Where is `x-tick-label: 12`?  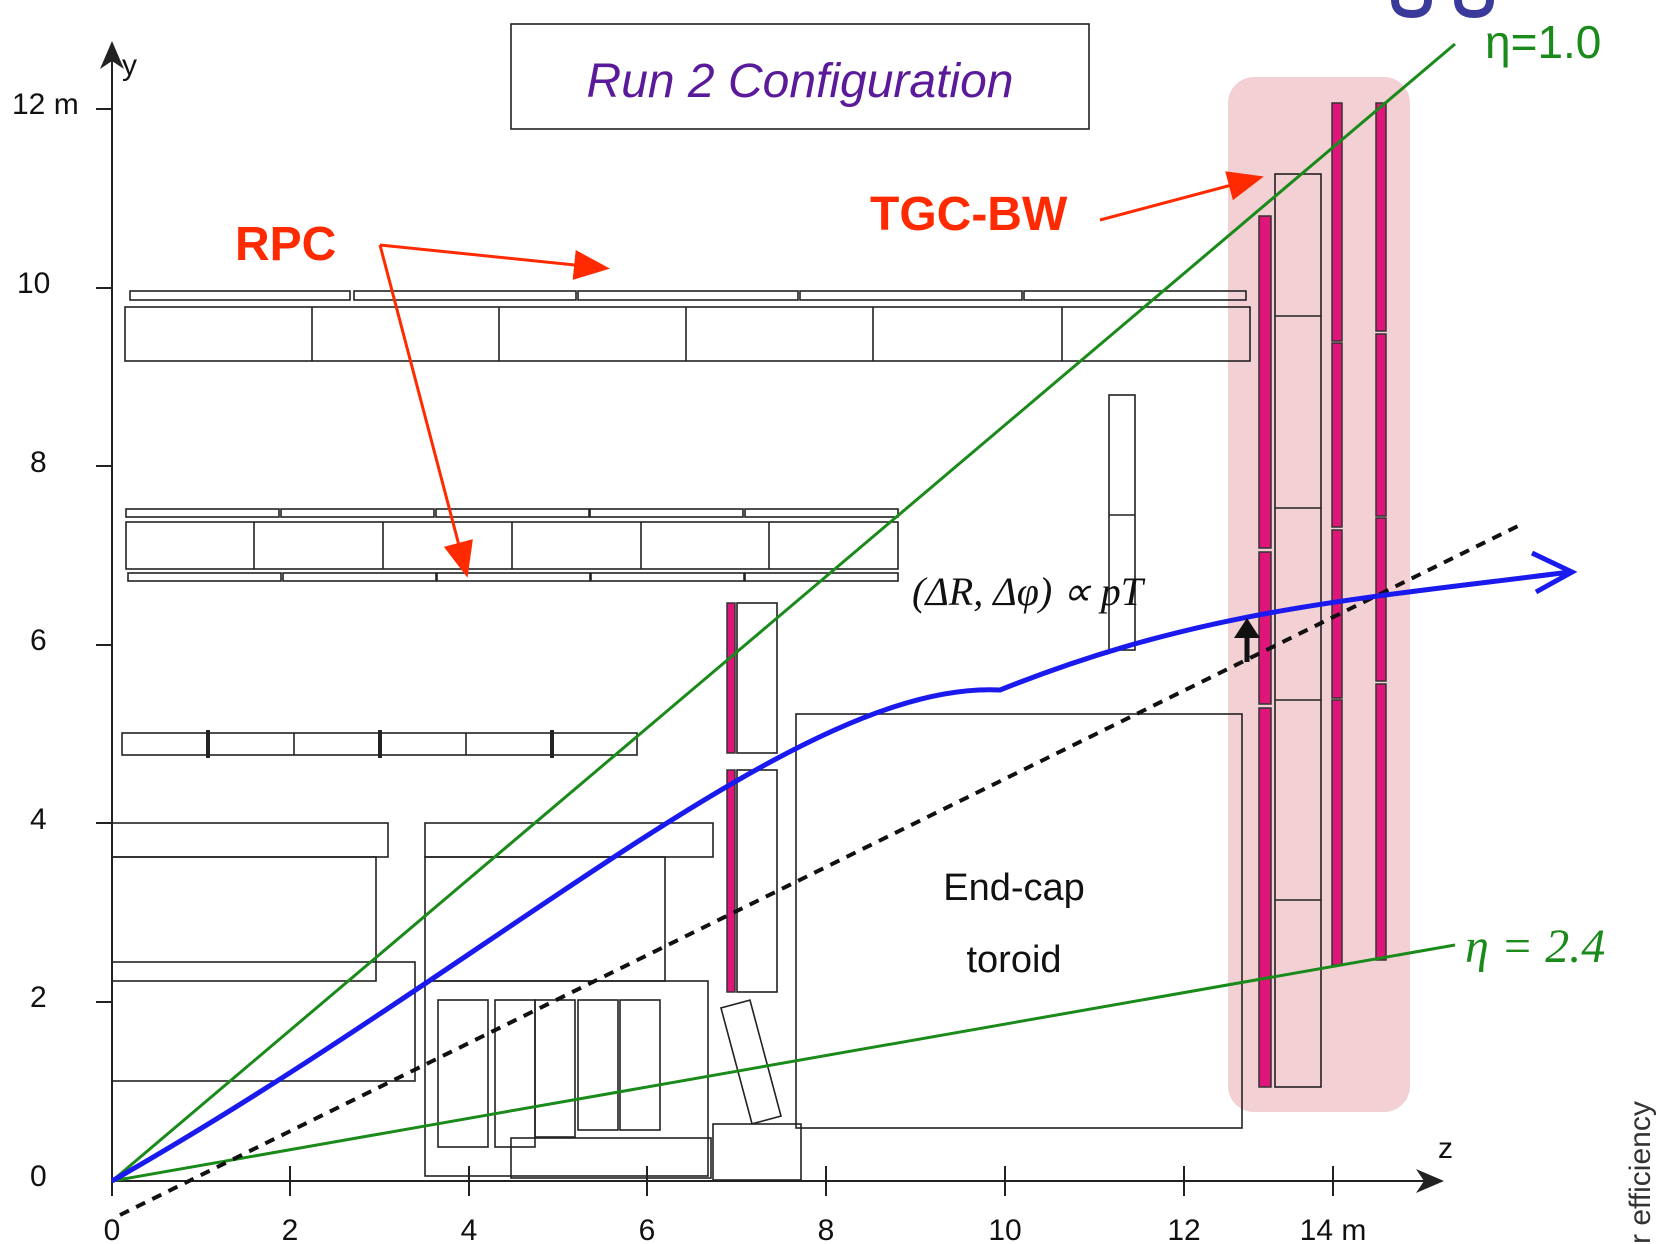
x-tick-label: 12 is located at coordinates (1183, 1229).